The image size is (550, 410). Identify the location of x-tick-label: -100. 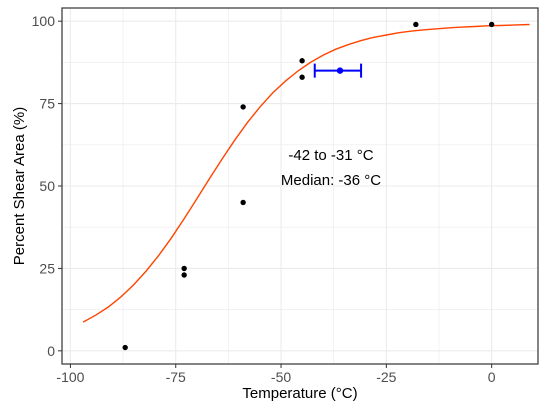
(70, 377).